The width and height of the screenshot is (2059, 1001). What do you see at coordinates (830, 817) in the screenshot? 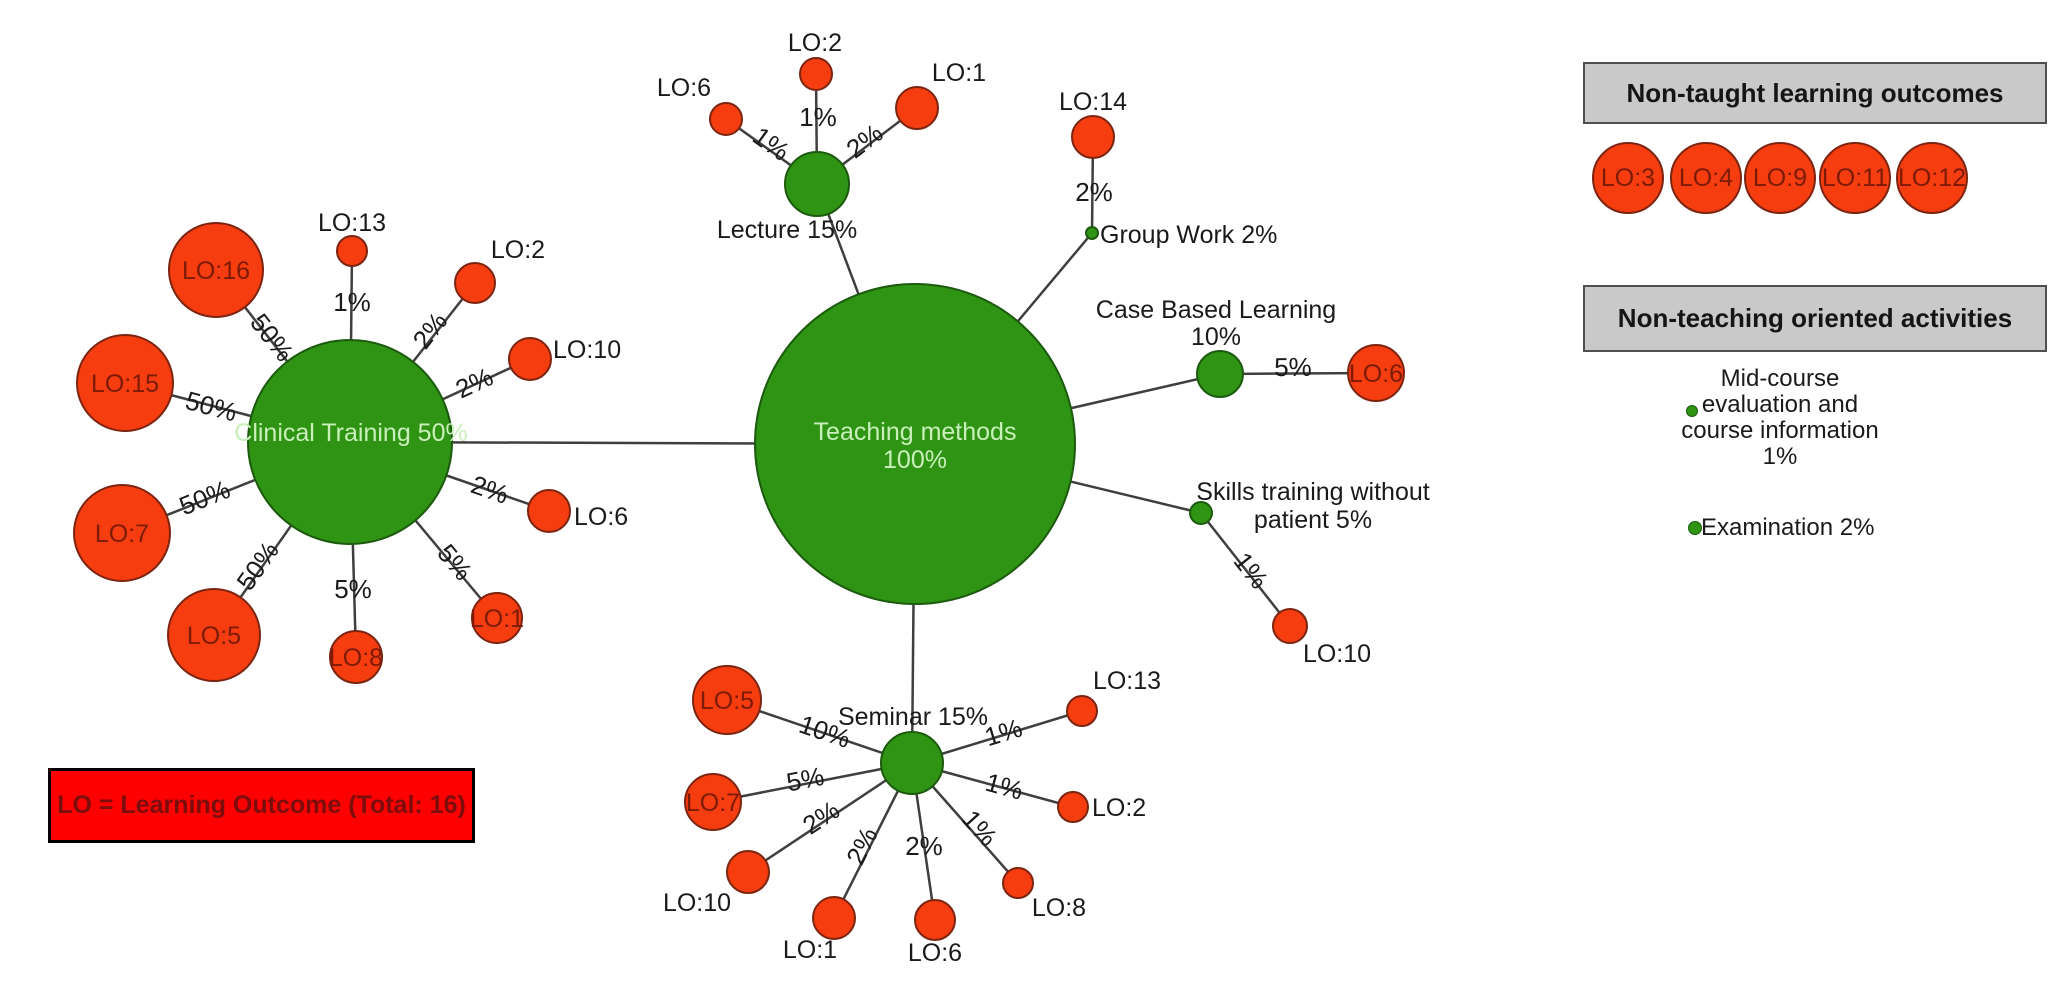
I see `edge-sem-sem-lo10` at bounding box center [830, 817].